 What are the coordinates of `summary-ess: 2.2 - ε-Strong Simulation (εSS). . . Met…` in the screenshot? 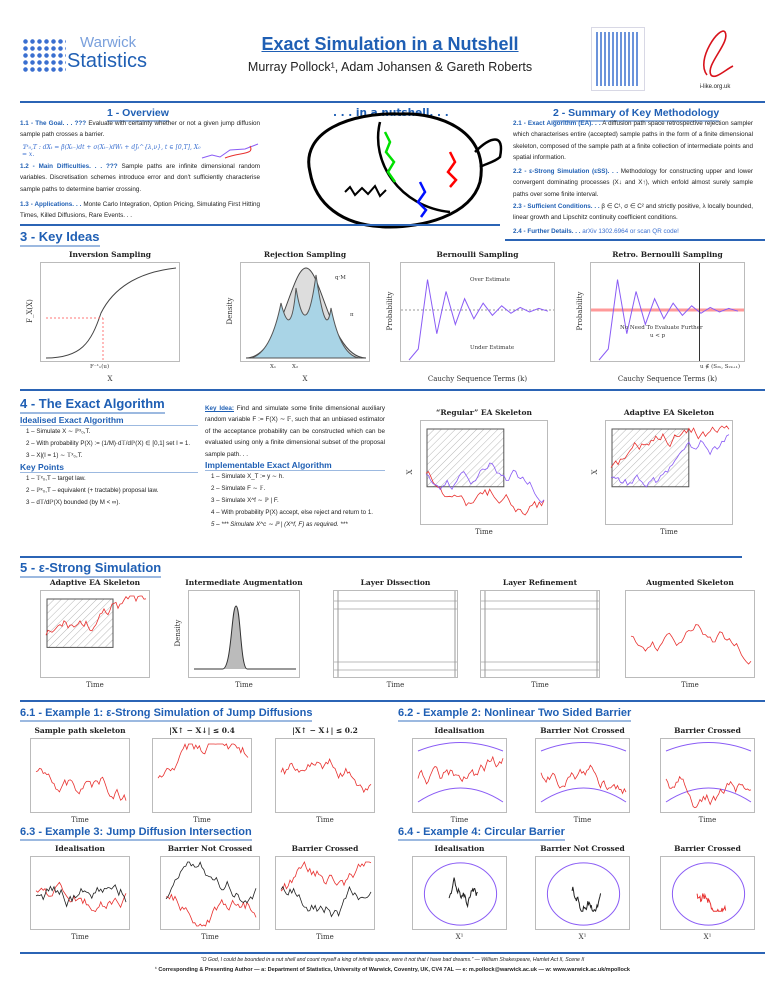 It's located at (633, 183).